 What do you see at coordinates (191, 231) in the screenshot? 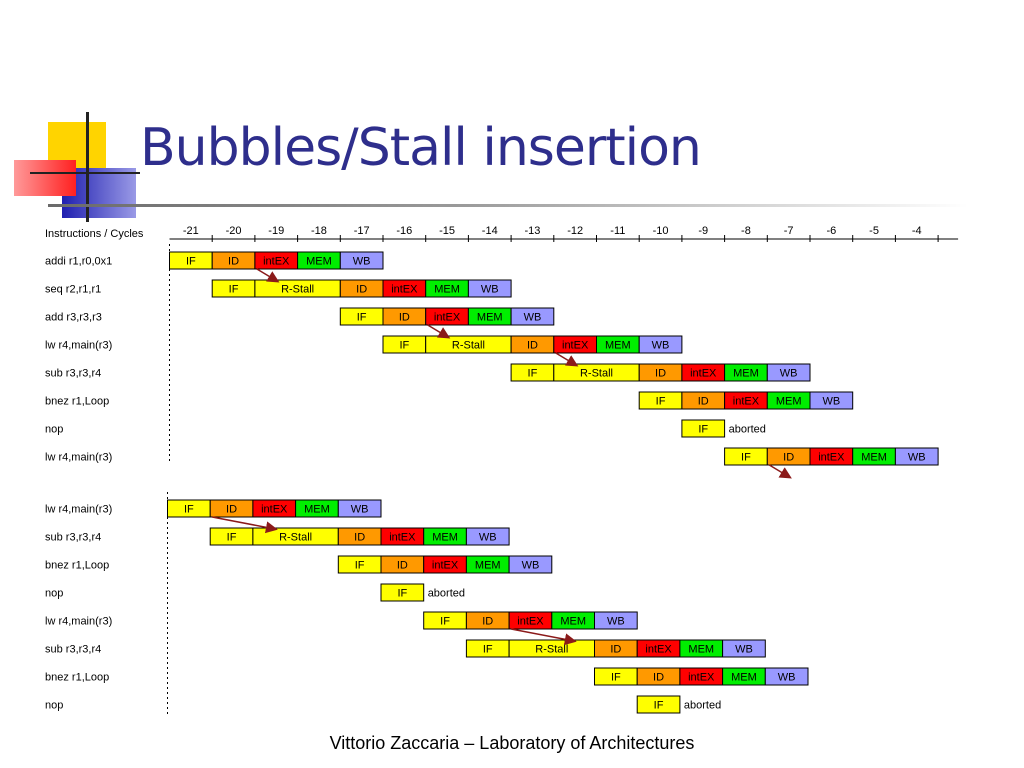
I see `cycle-label: -21` at bounding box center [191, 231].